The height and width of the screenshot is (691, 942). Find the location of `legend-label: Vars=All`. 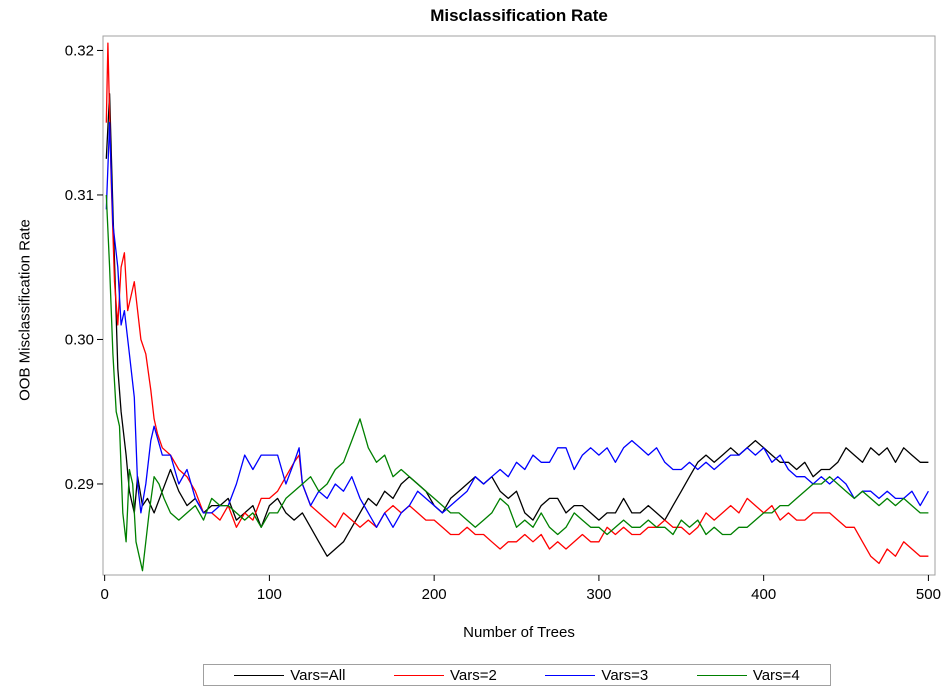

legend-label: Vars=All is located at coordinates (318, 675).